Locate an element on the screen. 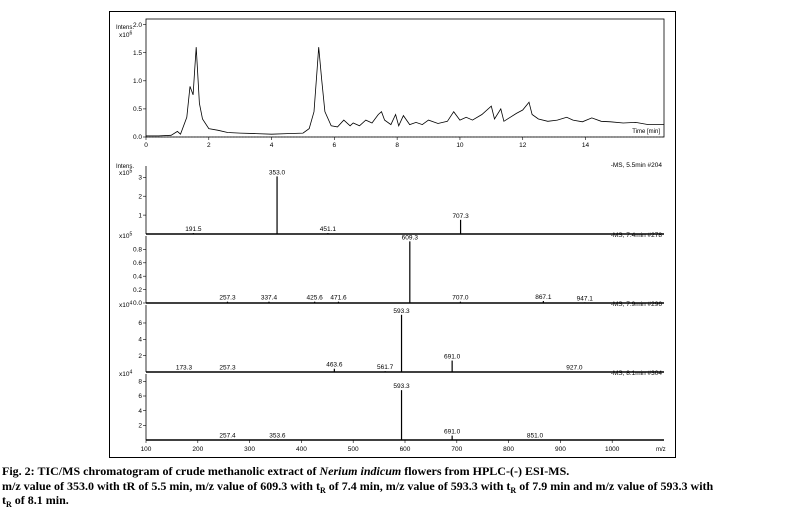 Image resolution: width=794 pixels, height=521 pixels. ms2-y-tick-label: 0.4 is located at coordinates (137, 276).